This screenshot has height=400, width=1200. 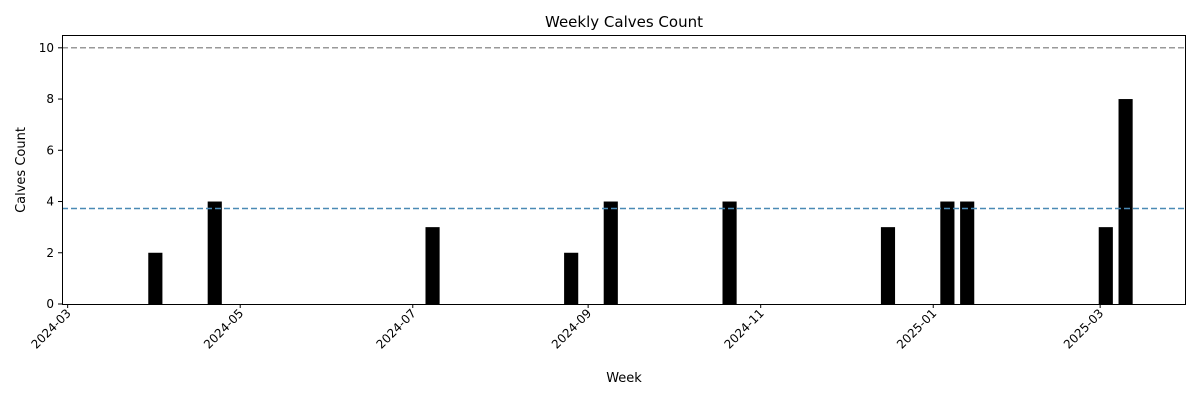 What do you see at coordinates (916, 328) in the screenshot?
I see `x-tick-label: 2025-01` at bounding box center [916, 328].